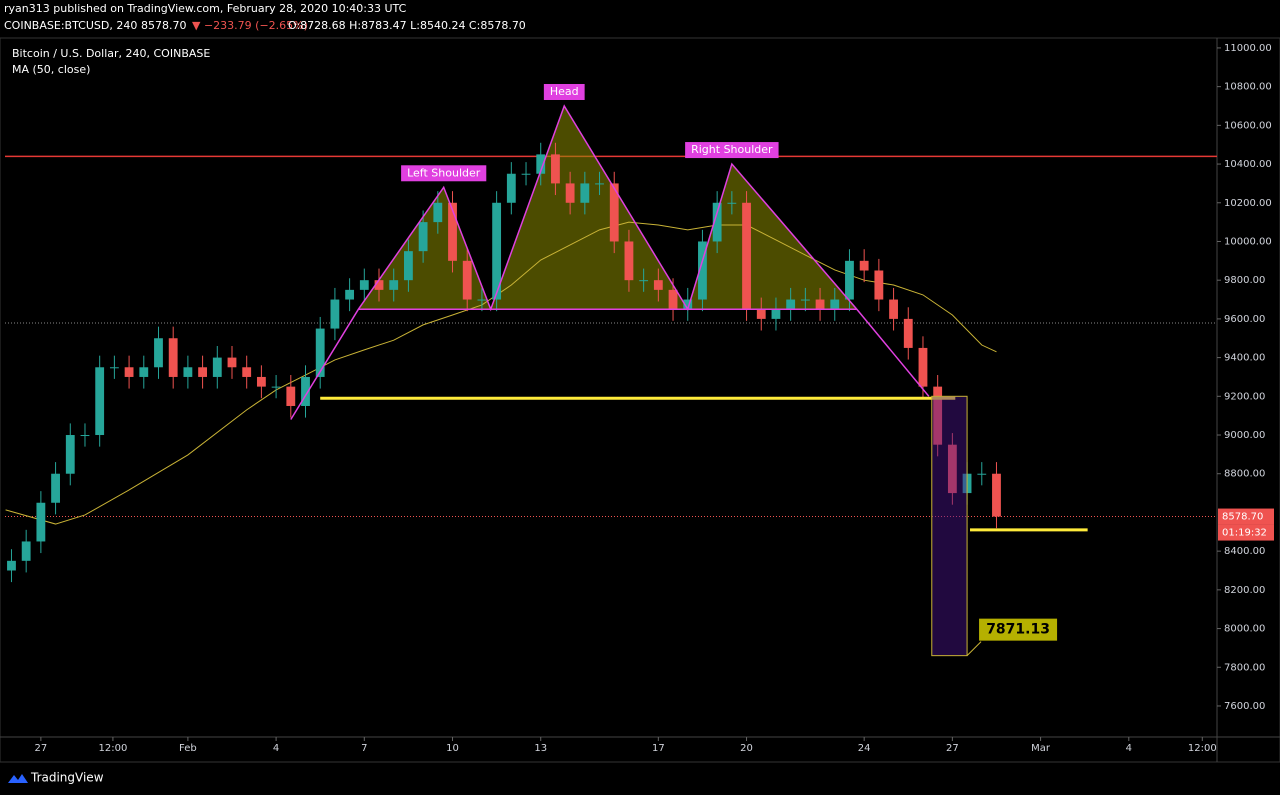 The width and height of the screenshot is (1280, 795). Describe the element at coordinates (164, 25) in the screenshot. I see `last: 8578.70` at that location.